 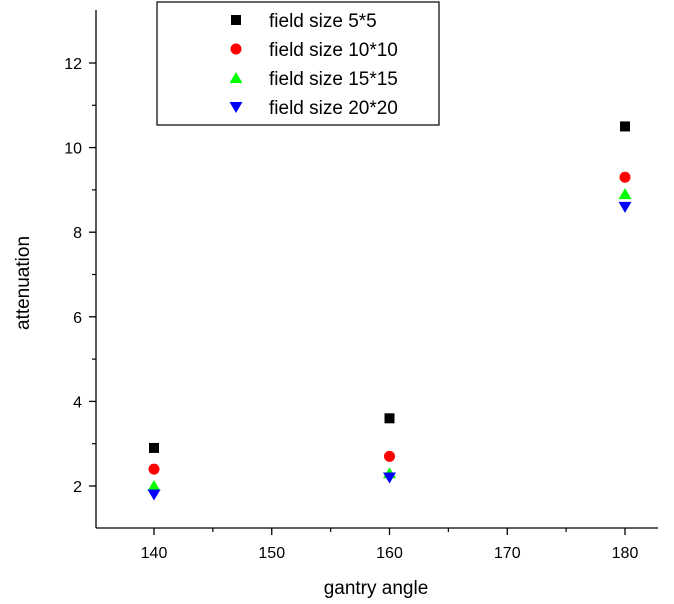 What do you see at coordinates (73, 64) in the screenshot?
I see `y-tick-label: 12` at bounding box center [73, 64].